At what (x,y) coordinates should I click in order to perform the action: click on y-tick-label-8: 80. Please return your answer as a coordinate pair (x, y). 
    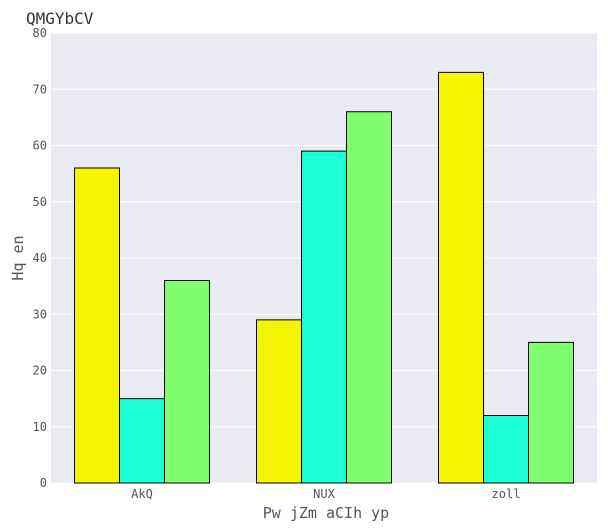
    Looking at the image, I should click on (40, 33).